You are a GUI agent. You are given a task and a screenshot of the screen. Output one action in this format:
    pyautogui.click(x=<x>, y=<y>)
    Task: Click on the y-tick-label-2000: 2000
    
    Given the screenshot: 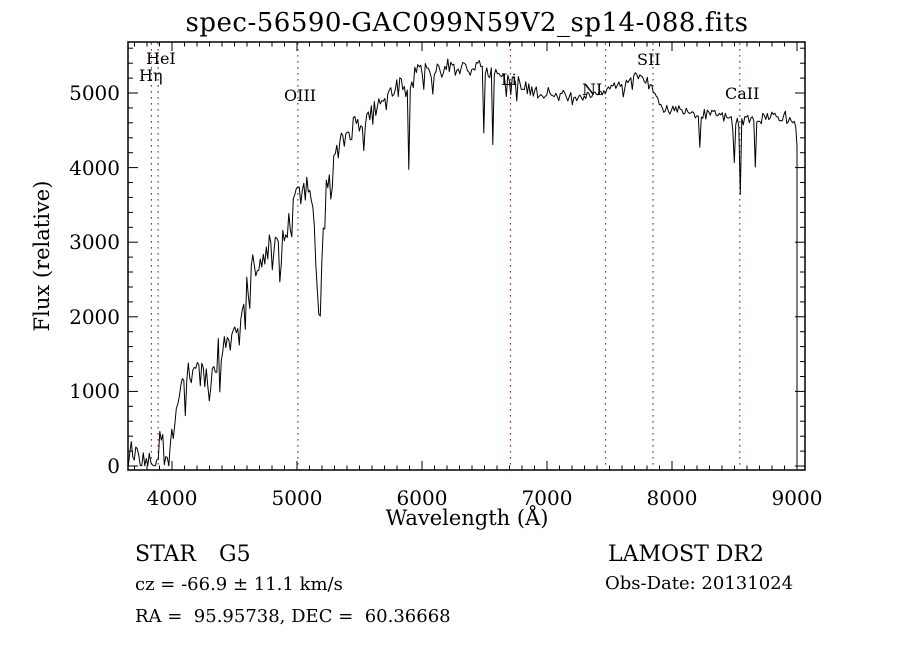 What is the action you would take?
    pyautogui.click(x=94, y=316)
    